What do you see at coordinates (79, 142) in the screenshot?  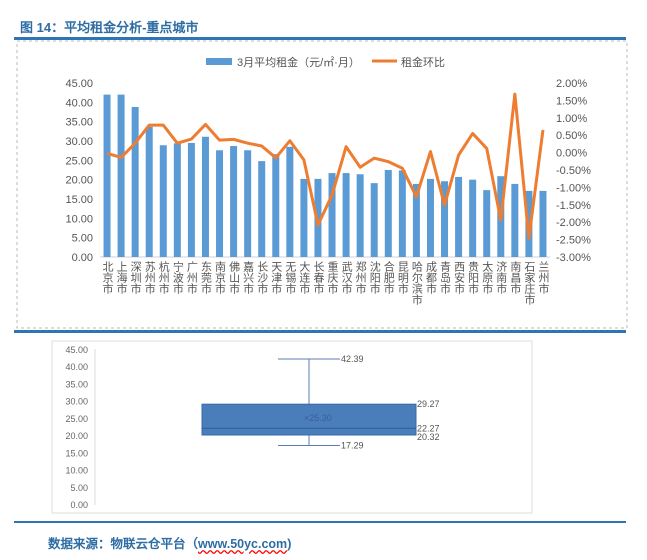 I see `left-tick-label: 30.00` at bounding box center [79, 142].